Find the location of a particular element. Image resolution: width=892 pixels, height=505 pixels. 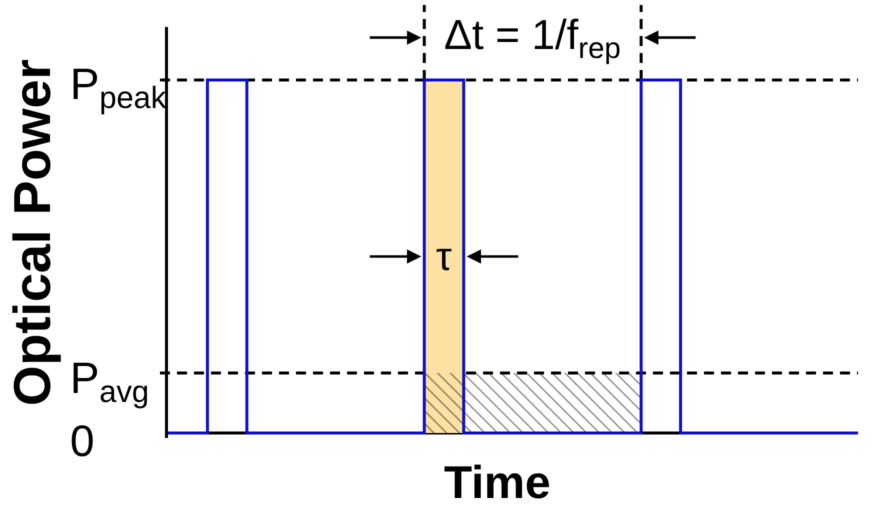

ref-line-label: P$_{peak}$ is located at coordinates (118, 88).